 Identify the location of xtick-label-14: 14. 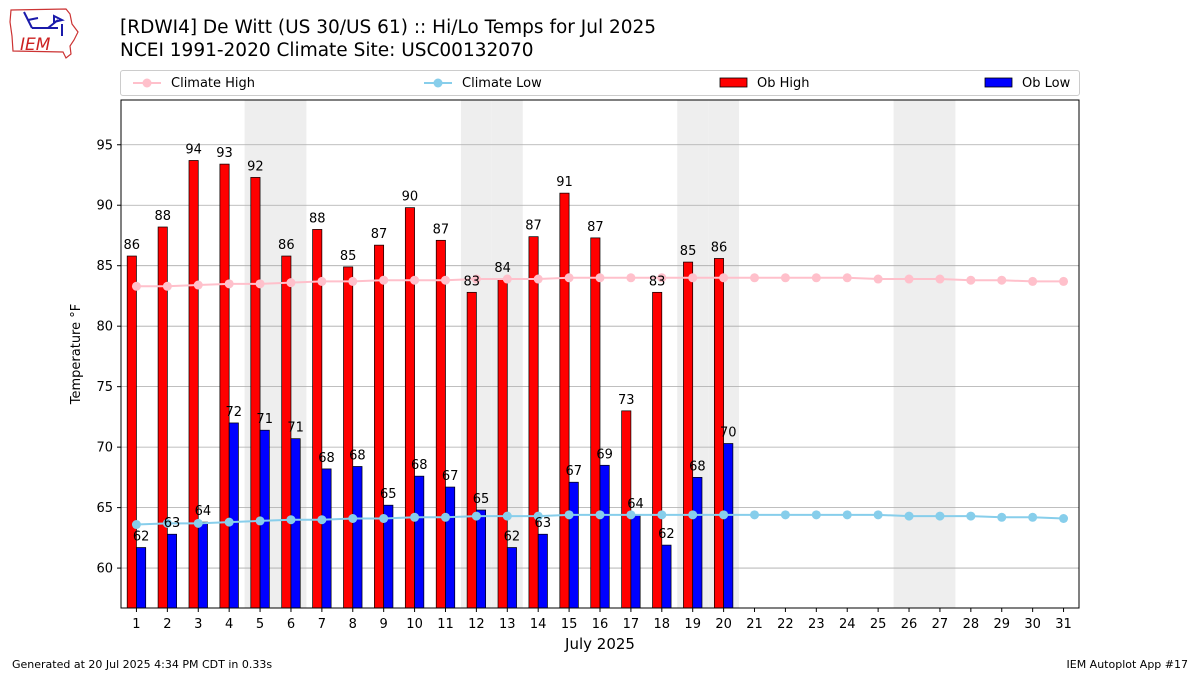
(538, 624).